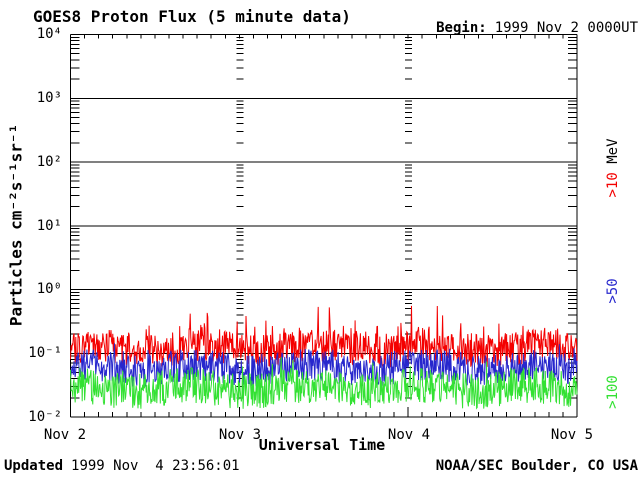 The width and height of the screenshot is (640, 480). What do you see at coordinates (45, 417) in the screenshot?
I see `y-tick-label-1e-2: 10⁻²` at bounding box center [45, 417].